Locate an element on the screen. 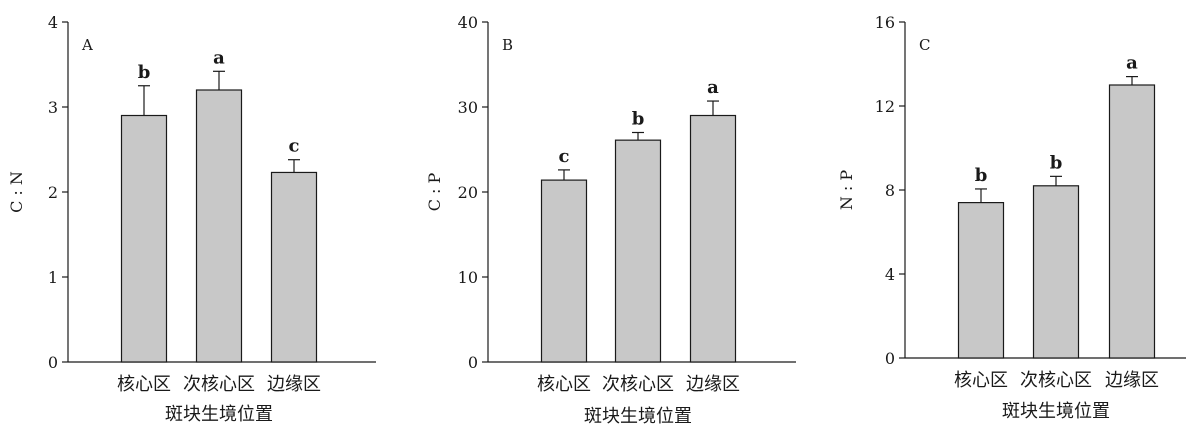 The height and width of the screenshot is (429, 1197). y-tick-label: 16 is located at coordinates (885, 22).